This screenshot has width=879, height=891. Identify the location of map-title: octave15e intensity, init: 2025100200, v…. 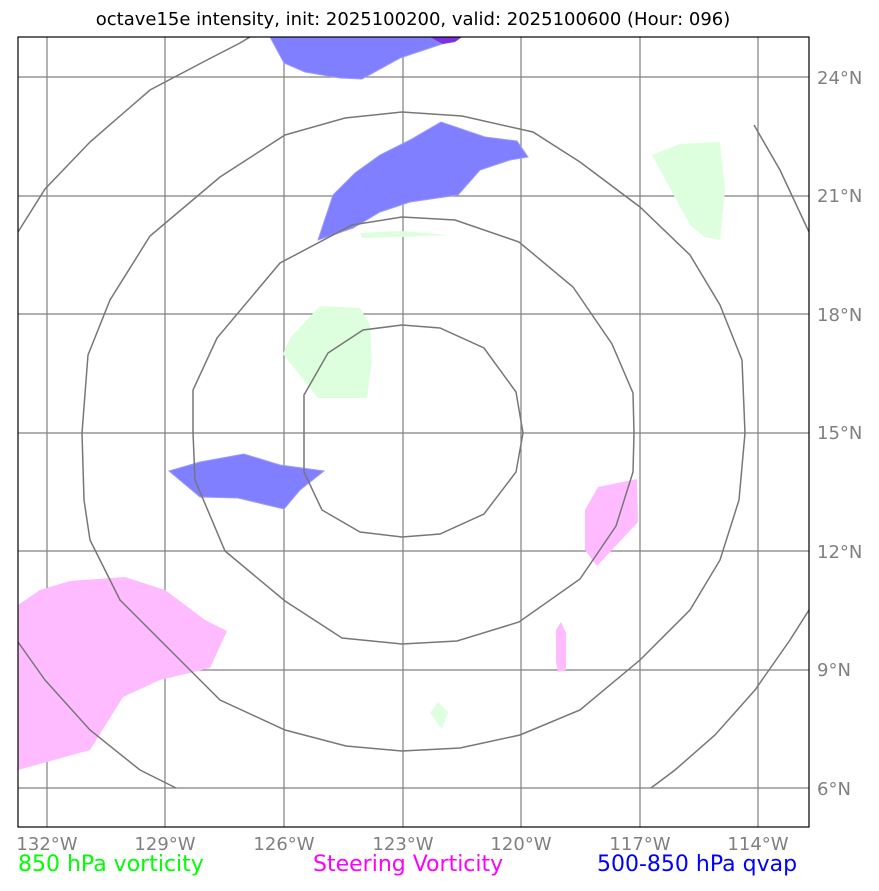
(413, 19).